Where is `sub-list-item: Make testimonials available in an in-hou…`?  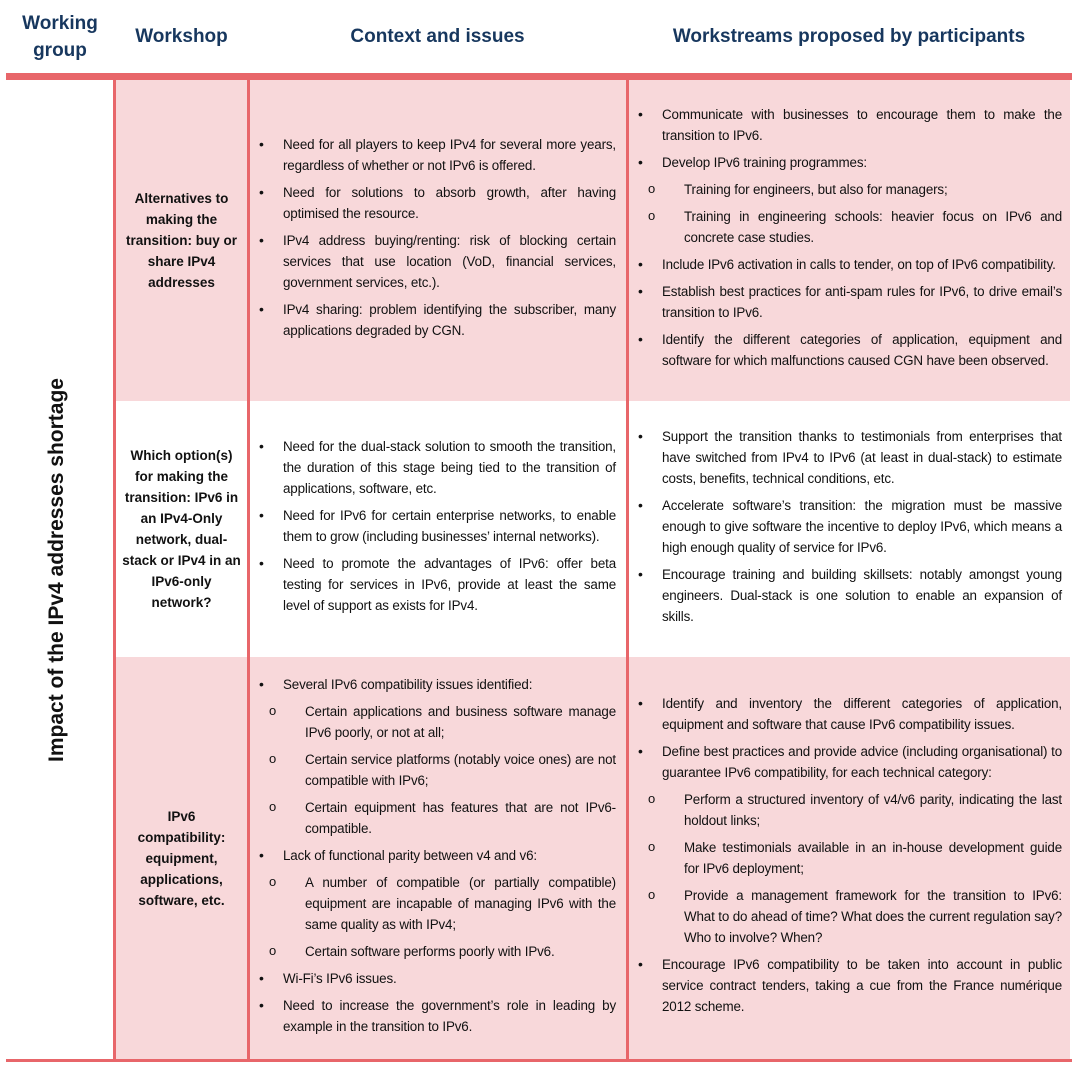 sub-list-item: Make testimonials available in an in-hou… is located at coordinates (845, 857).